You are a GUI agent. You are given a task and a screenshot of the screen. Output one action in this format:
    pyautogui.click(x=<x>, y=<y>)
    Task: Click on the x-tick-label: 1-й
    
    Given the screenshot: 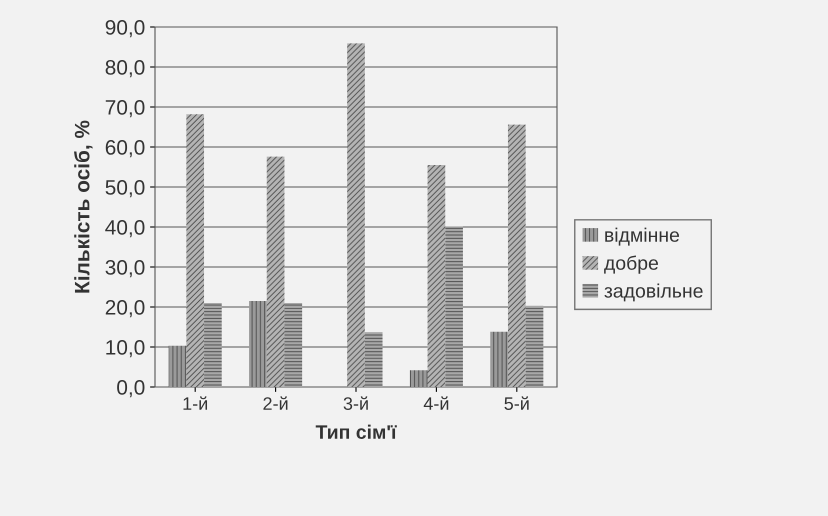 What is the action you would take?
    pyautogui.click(x=196, y=403)
    